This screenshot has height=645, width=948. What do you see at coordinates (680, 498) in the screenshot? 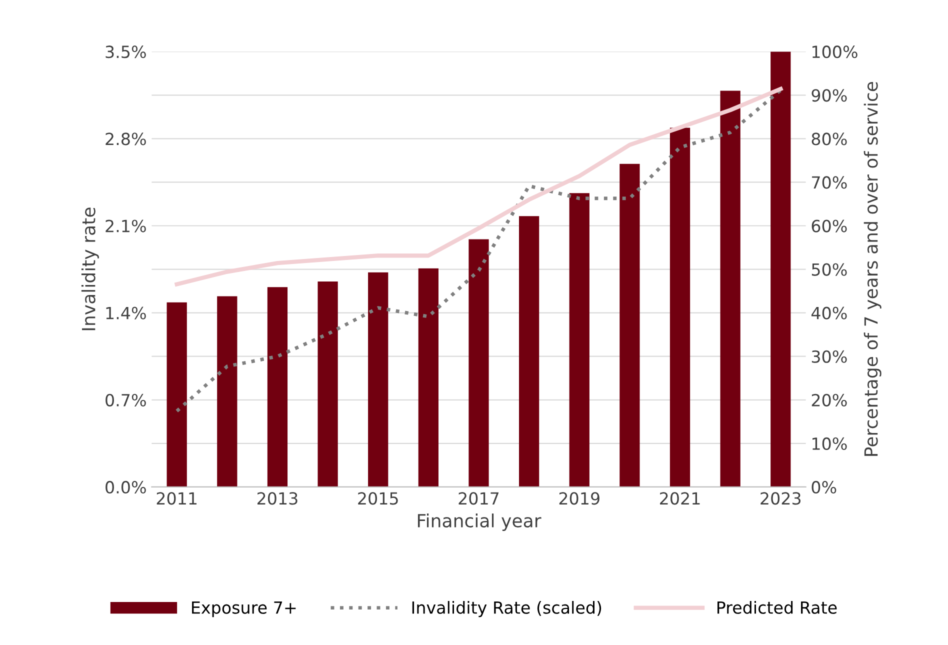
I see `x-tick-label: 2021` at bounding box center [680, 498].